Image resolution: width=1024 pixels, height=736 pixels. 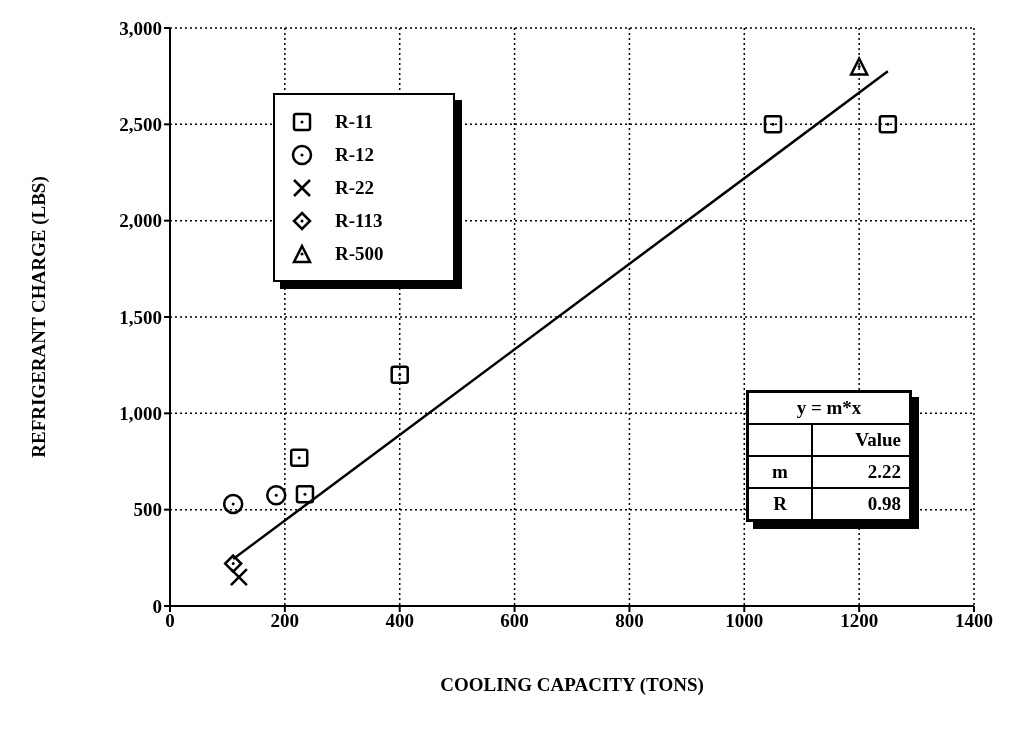 I want to click on annotation: 2.22, so click(x=861, y=472).